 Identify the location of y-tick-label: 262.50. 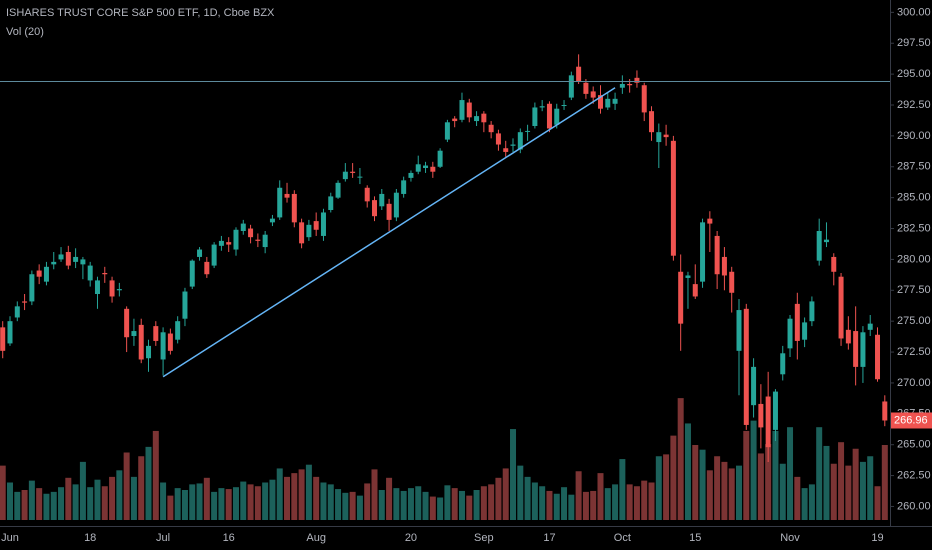
(914, 475).